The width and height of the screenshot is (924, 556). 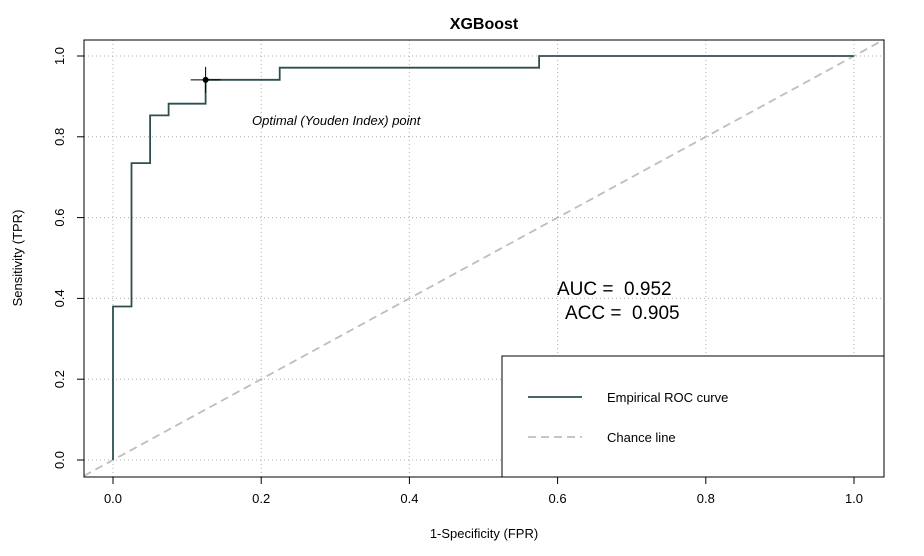 I want to click on x-tick-label-3: 0.6, so click(x=558, y=498).